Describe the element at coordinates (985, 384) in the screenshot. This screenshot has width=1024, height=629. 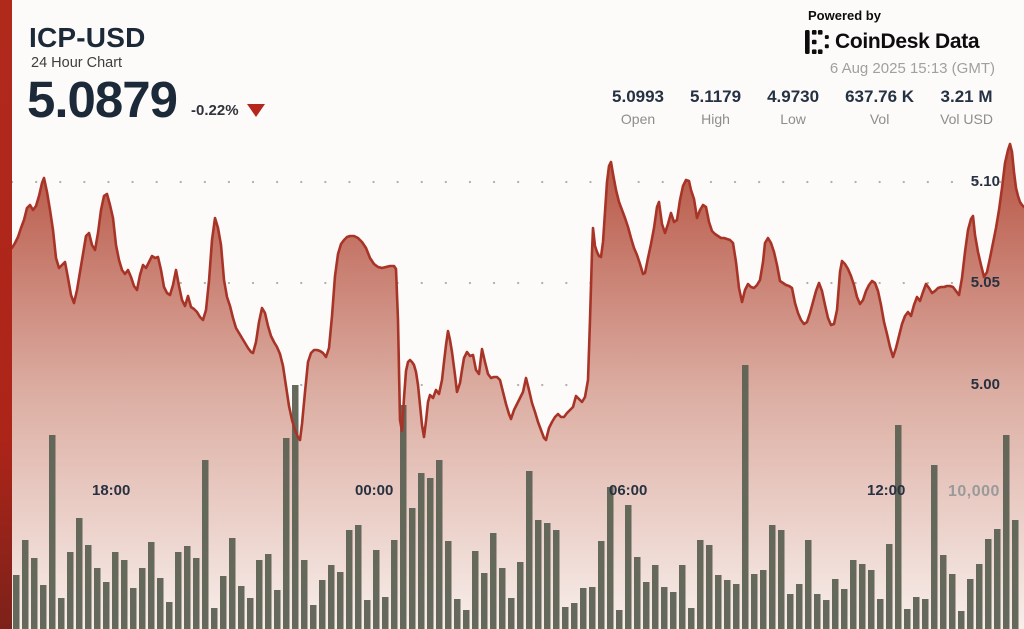
I see `price-tick-5.00: 5.00` at that location.